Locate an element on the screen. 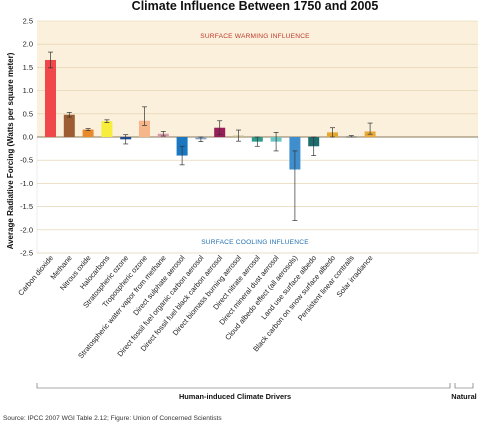 The height and width of the screenshot is (424, 480). y-tick-label: -1.0 is located at coordinates (26, 183).